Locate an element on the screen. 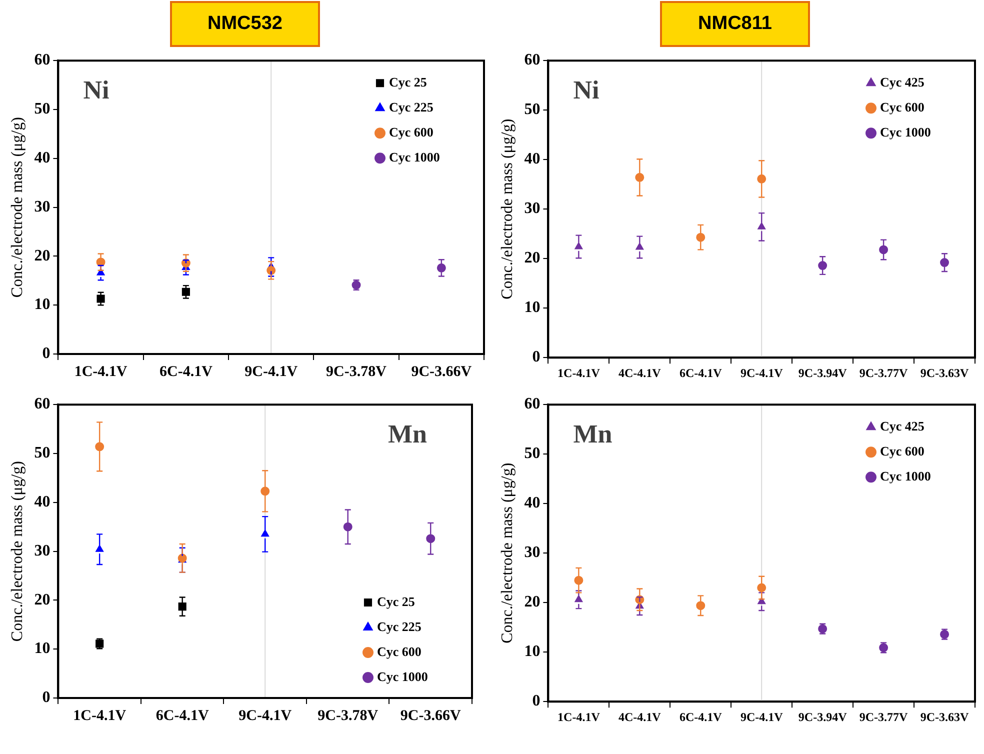  legend-label: Cyc 225 is located at coordinates (411, 106).